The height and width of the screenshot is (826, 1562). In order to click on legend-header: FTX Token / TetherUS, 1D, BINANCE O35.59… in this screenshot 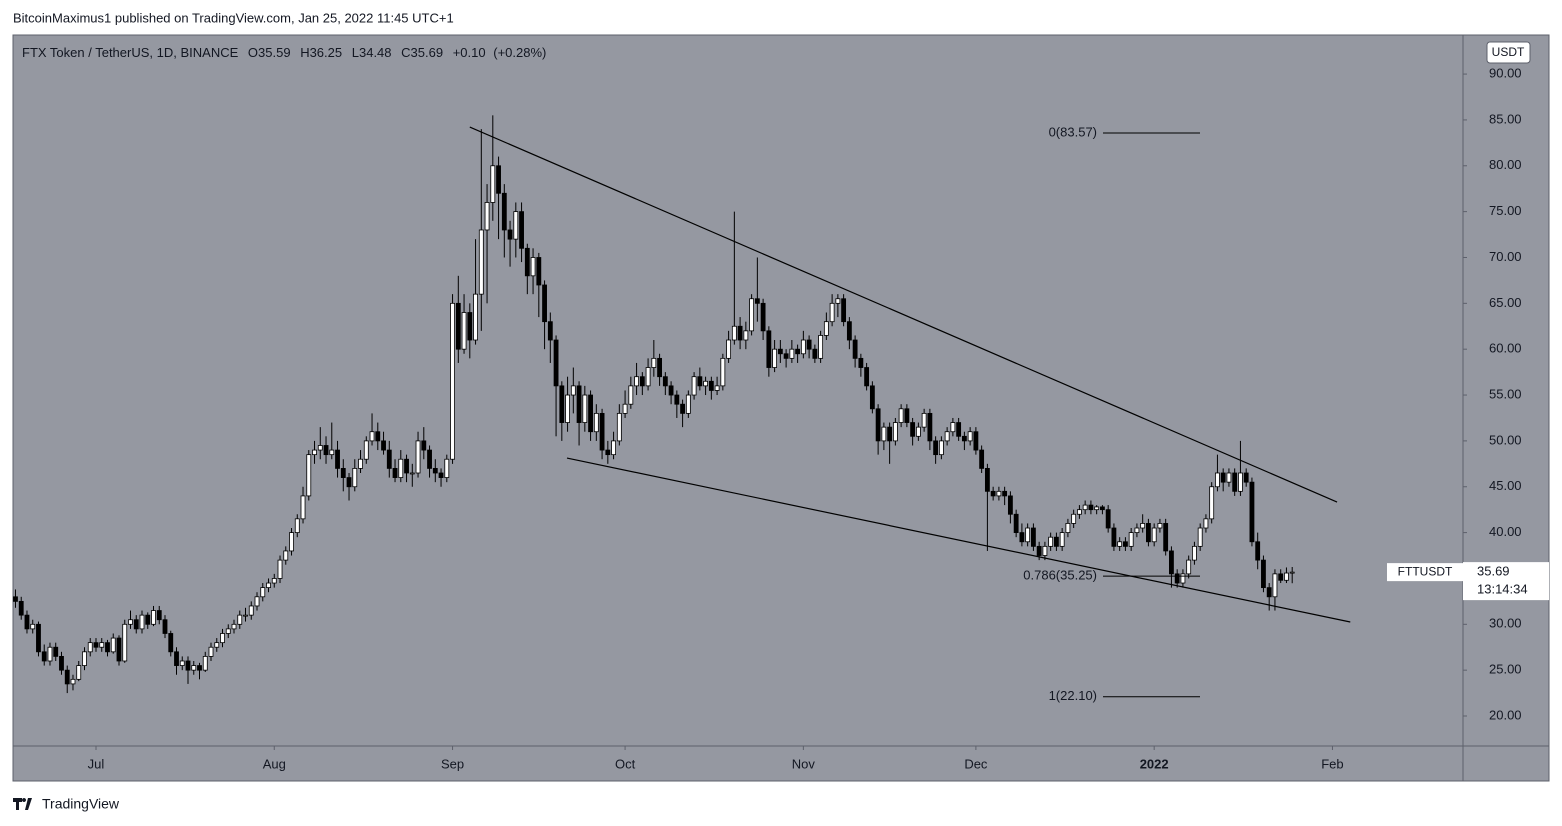, I will do `click(284, 52)`.